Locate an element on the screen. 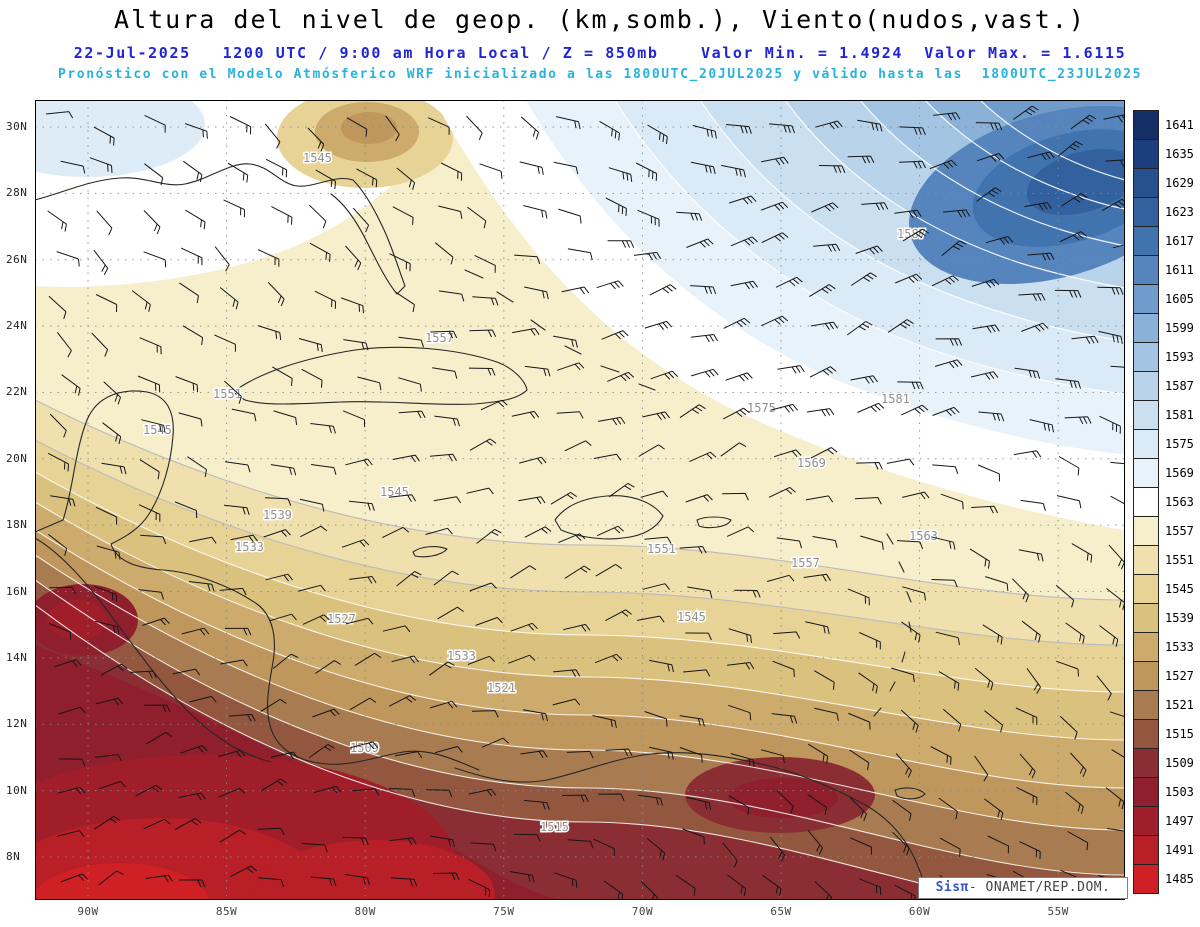 The height and width of the screenshot is (927, 1200). watermark-org: - ONAMET/REP.DOM. is located at coordinates (1039, 887).